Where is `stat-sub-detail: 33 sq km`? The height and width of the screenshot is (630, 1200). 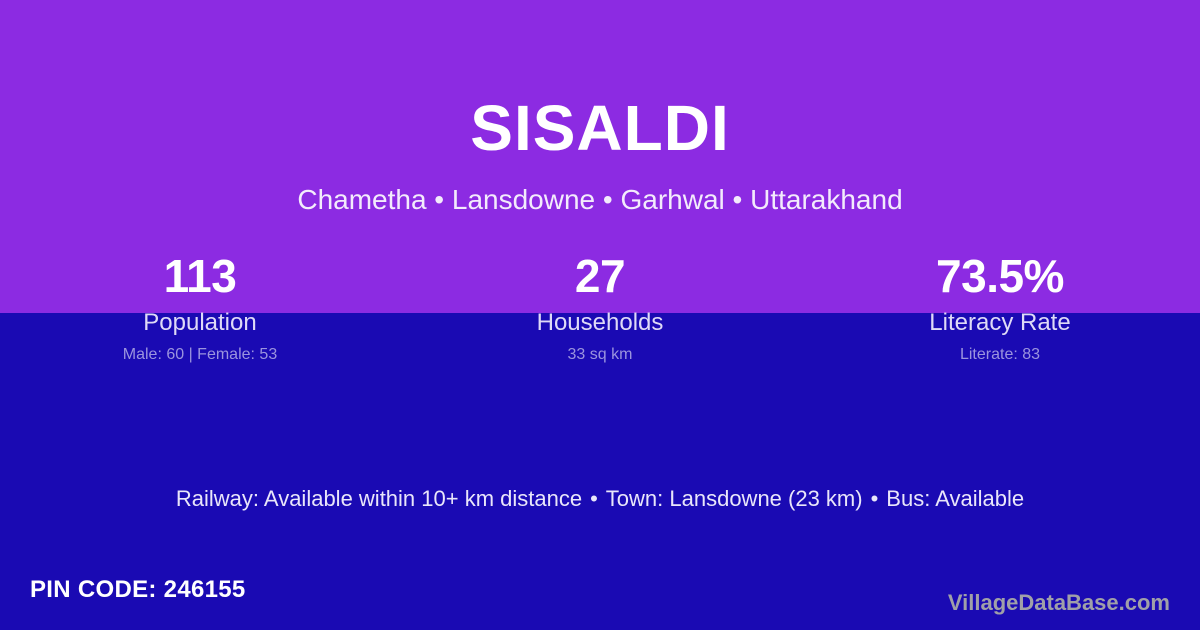 stat-sub-detail: 33 sq km is located at coordinates (600, 354).